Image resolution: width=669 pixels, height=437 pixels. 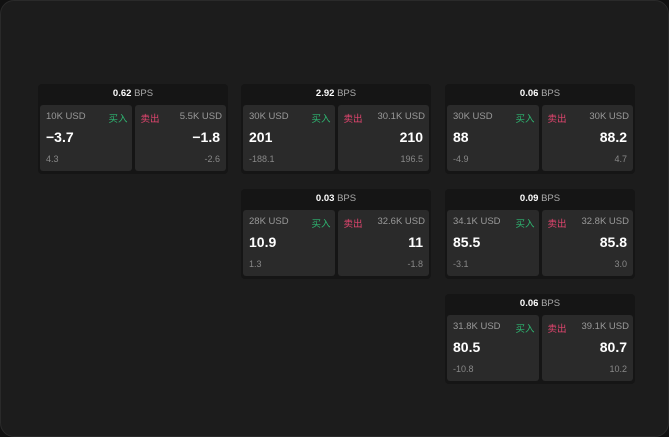 I want to click on bid-price: 10.9, so click(x=263, y=242).